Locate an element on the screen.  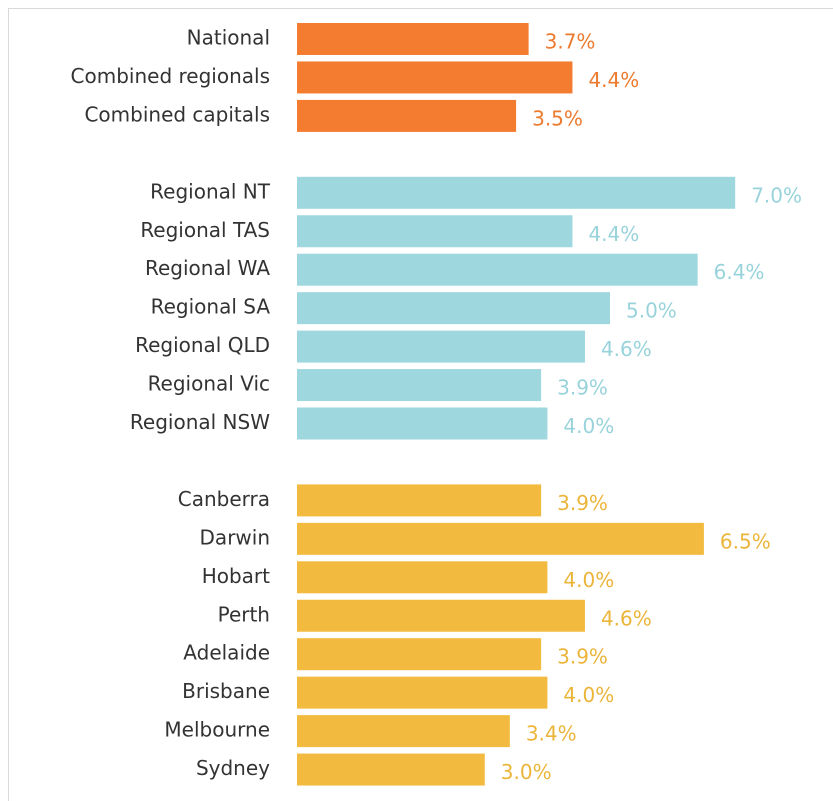
category-label: Darwin is located at coordinates (235, 537).